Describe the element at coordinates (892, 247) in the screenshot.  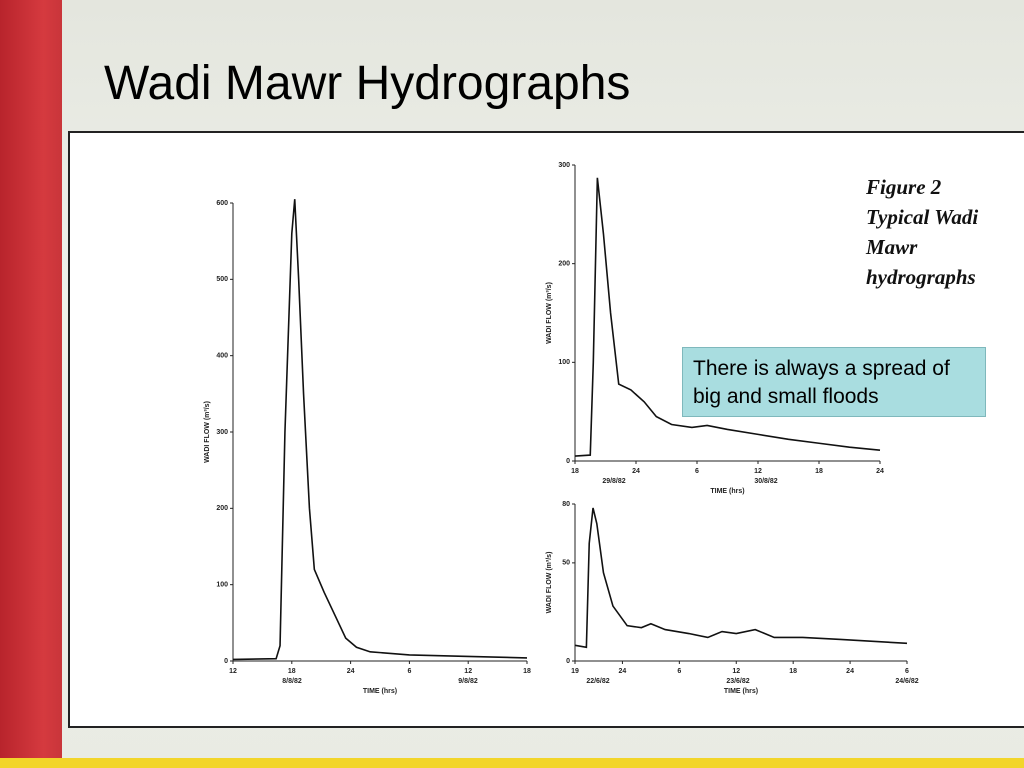
I see `caption-line: Mawr` at that location.